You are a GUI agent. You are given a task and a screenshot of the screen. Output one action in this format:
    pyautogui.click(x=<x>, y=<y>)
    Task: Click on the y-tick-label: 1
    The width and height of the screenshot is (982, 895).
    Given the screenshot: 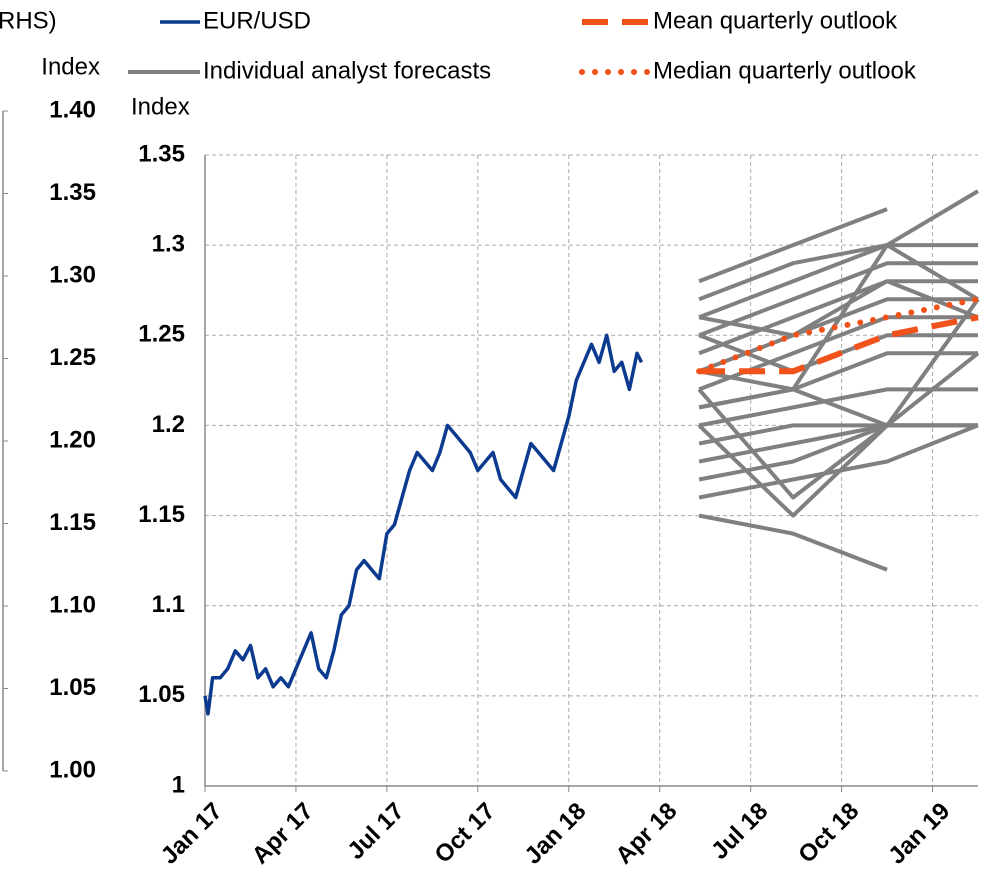 What is the action you would take?
    pyautogui.click(x=178, y=784)
    